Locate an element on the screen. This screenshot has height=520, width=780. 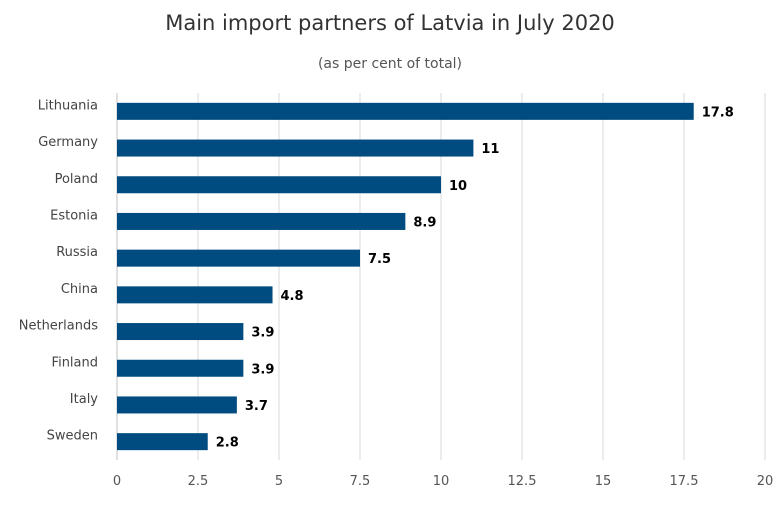
data-label: 2.8 is located at coordinates (227, 443).